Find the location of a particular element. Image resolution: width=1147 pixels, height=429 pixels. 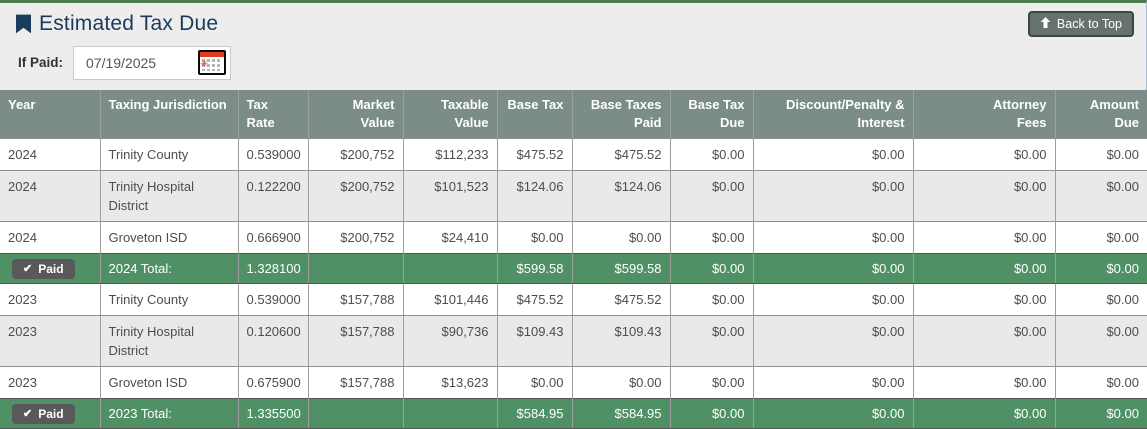

column-header-base-taxes-paid: Base Taxes Paid is located at coordinates (620, 114).